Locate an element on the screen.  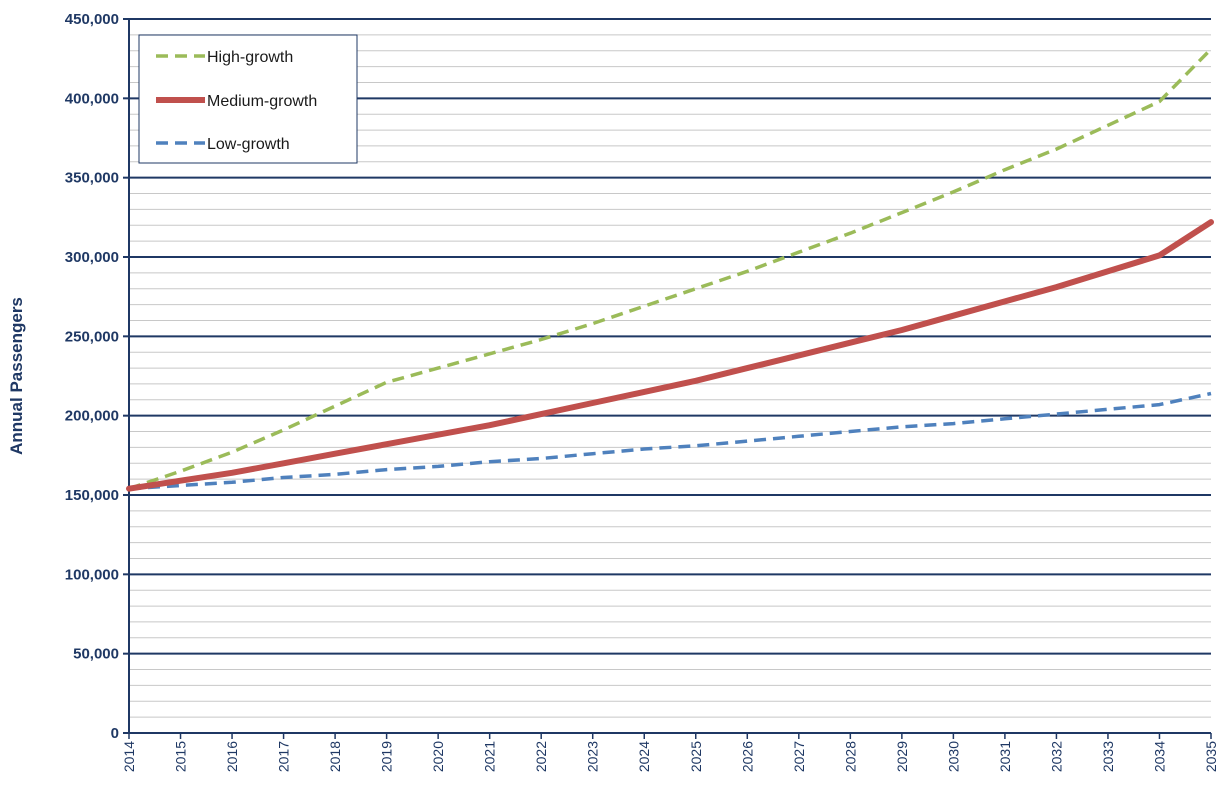
x-tick-label: 2019 is located at coordinates (387, 756).